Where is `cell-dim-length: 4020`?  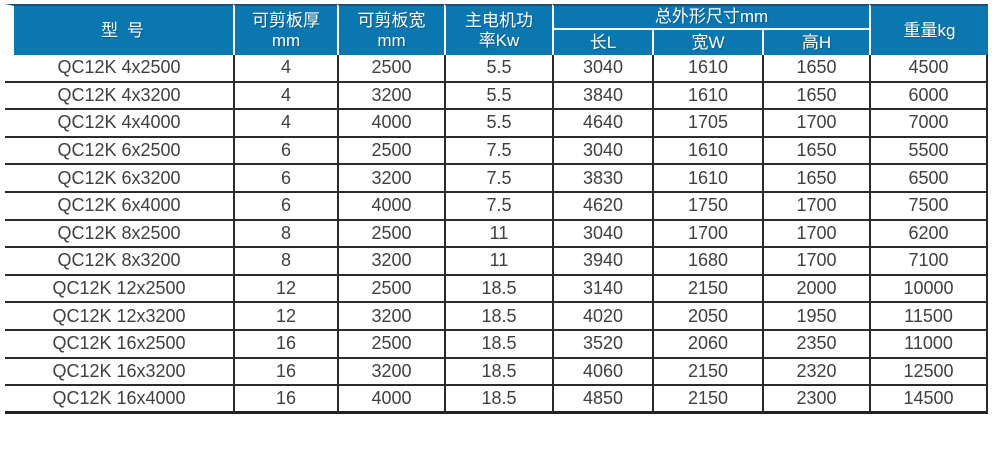
cell-dim-length: 4020 is located at coordinates (602, 317).